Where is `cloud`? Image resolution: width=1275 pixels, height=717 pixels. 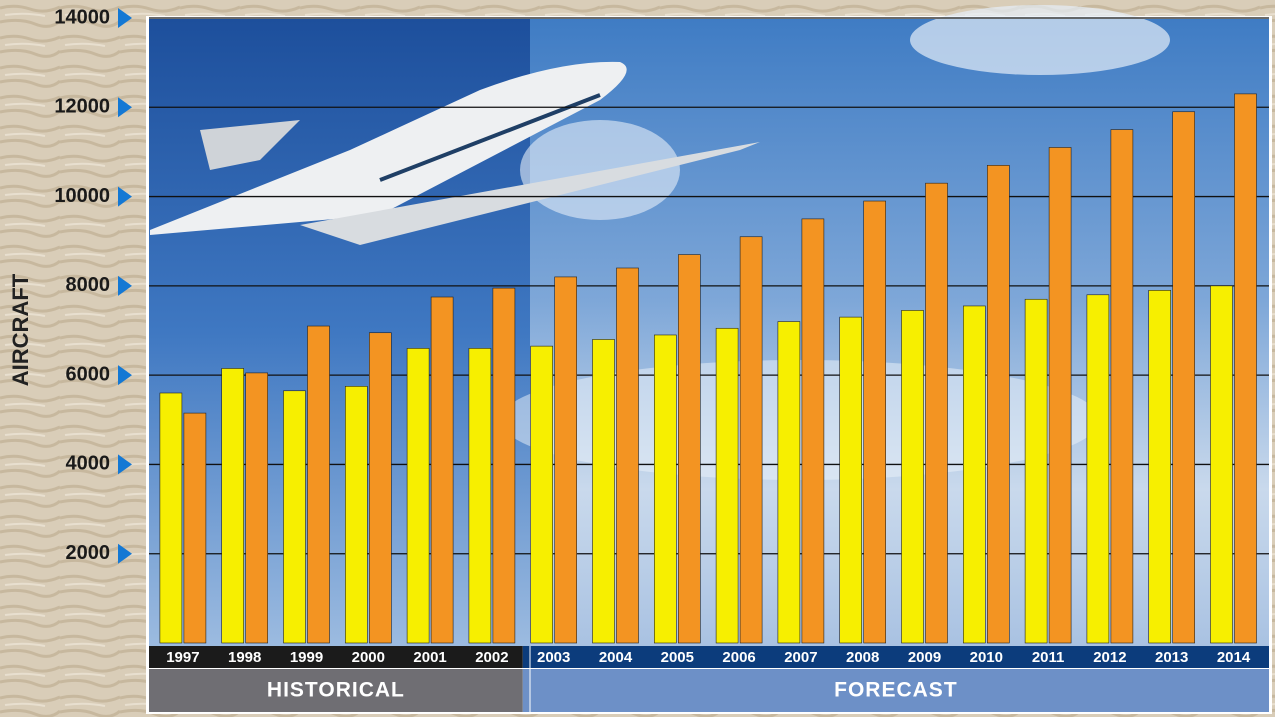 cloud is located at coordinates (1040, 40).